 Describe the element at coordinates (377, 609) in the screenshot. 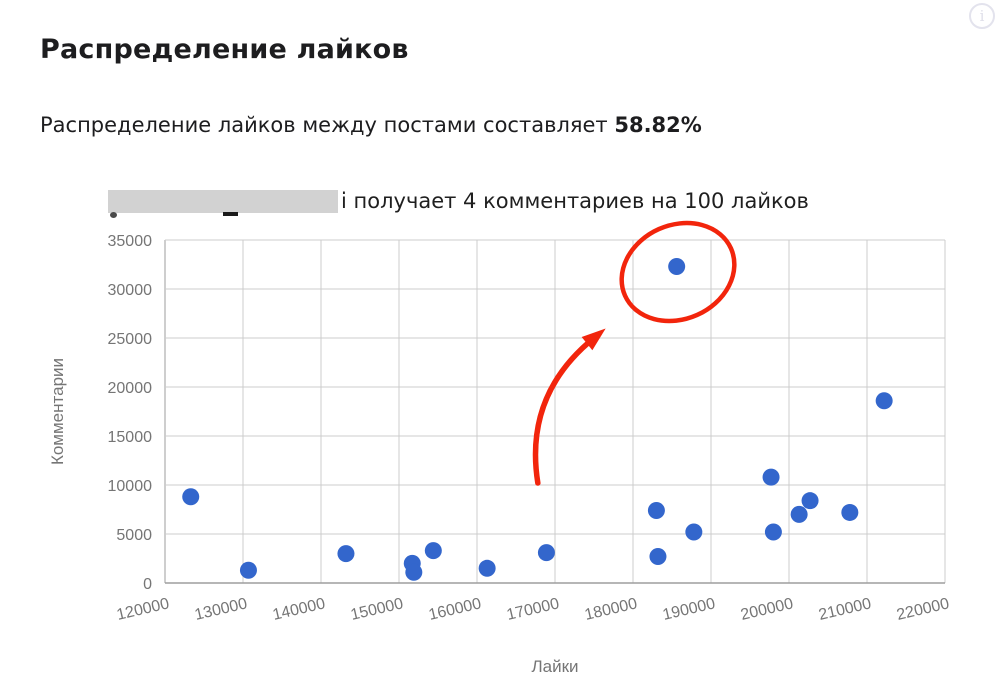

I see `x-tick-label: 150000` at that location.